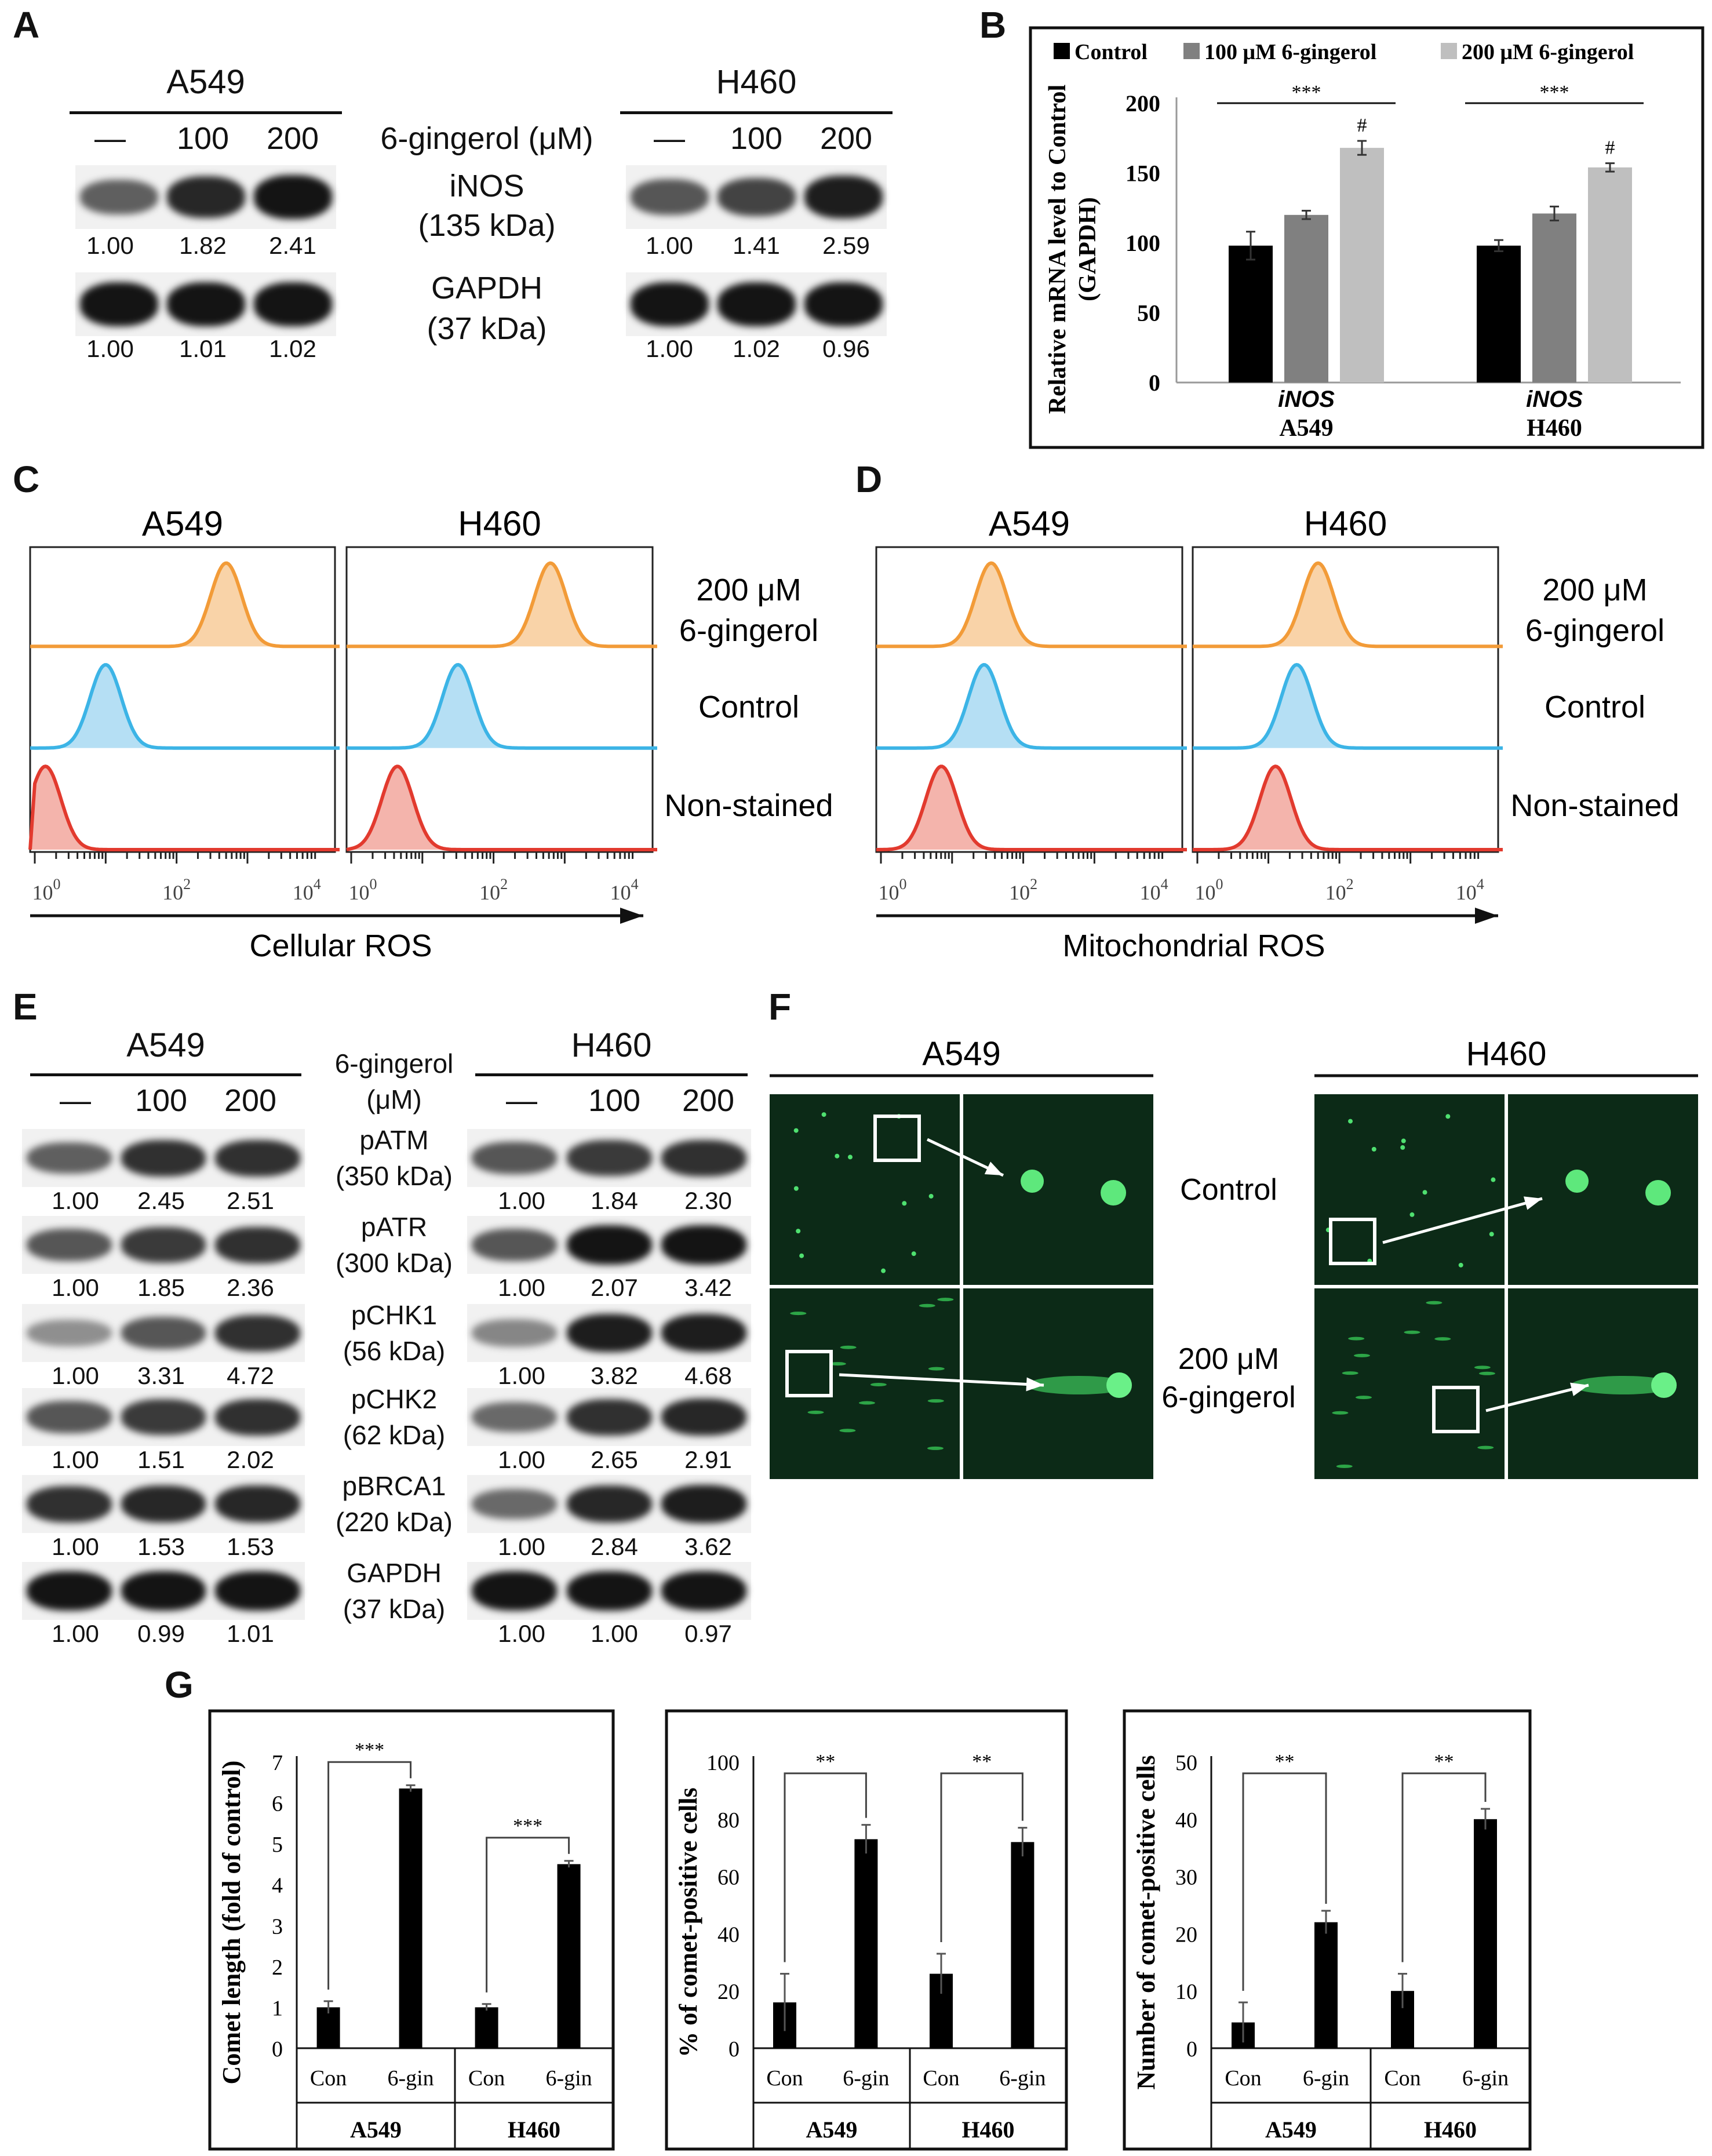 The height and width of the screenshot is (2156, 1712). I want to click on band-ratio: 2.36, so click(251, 1288).